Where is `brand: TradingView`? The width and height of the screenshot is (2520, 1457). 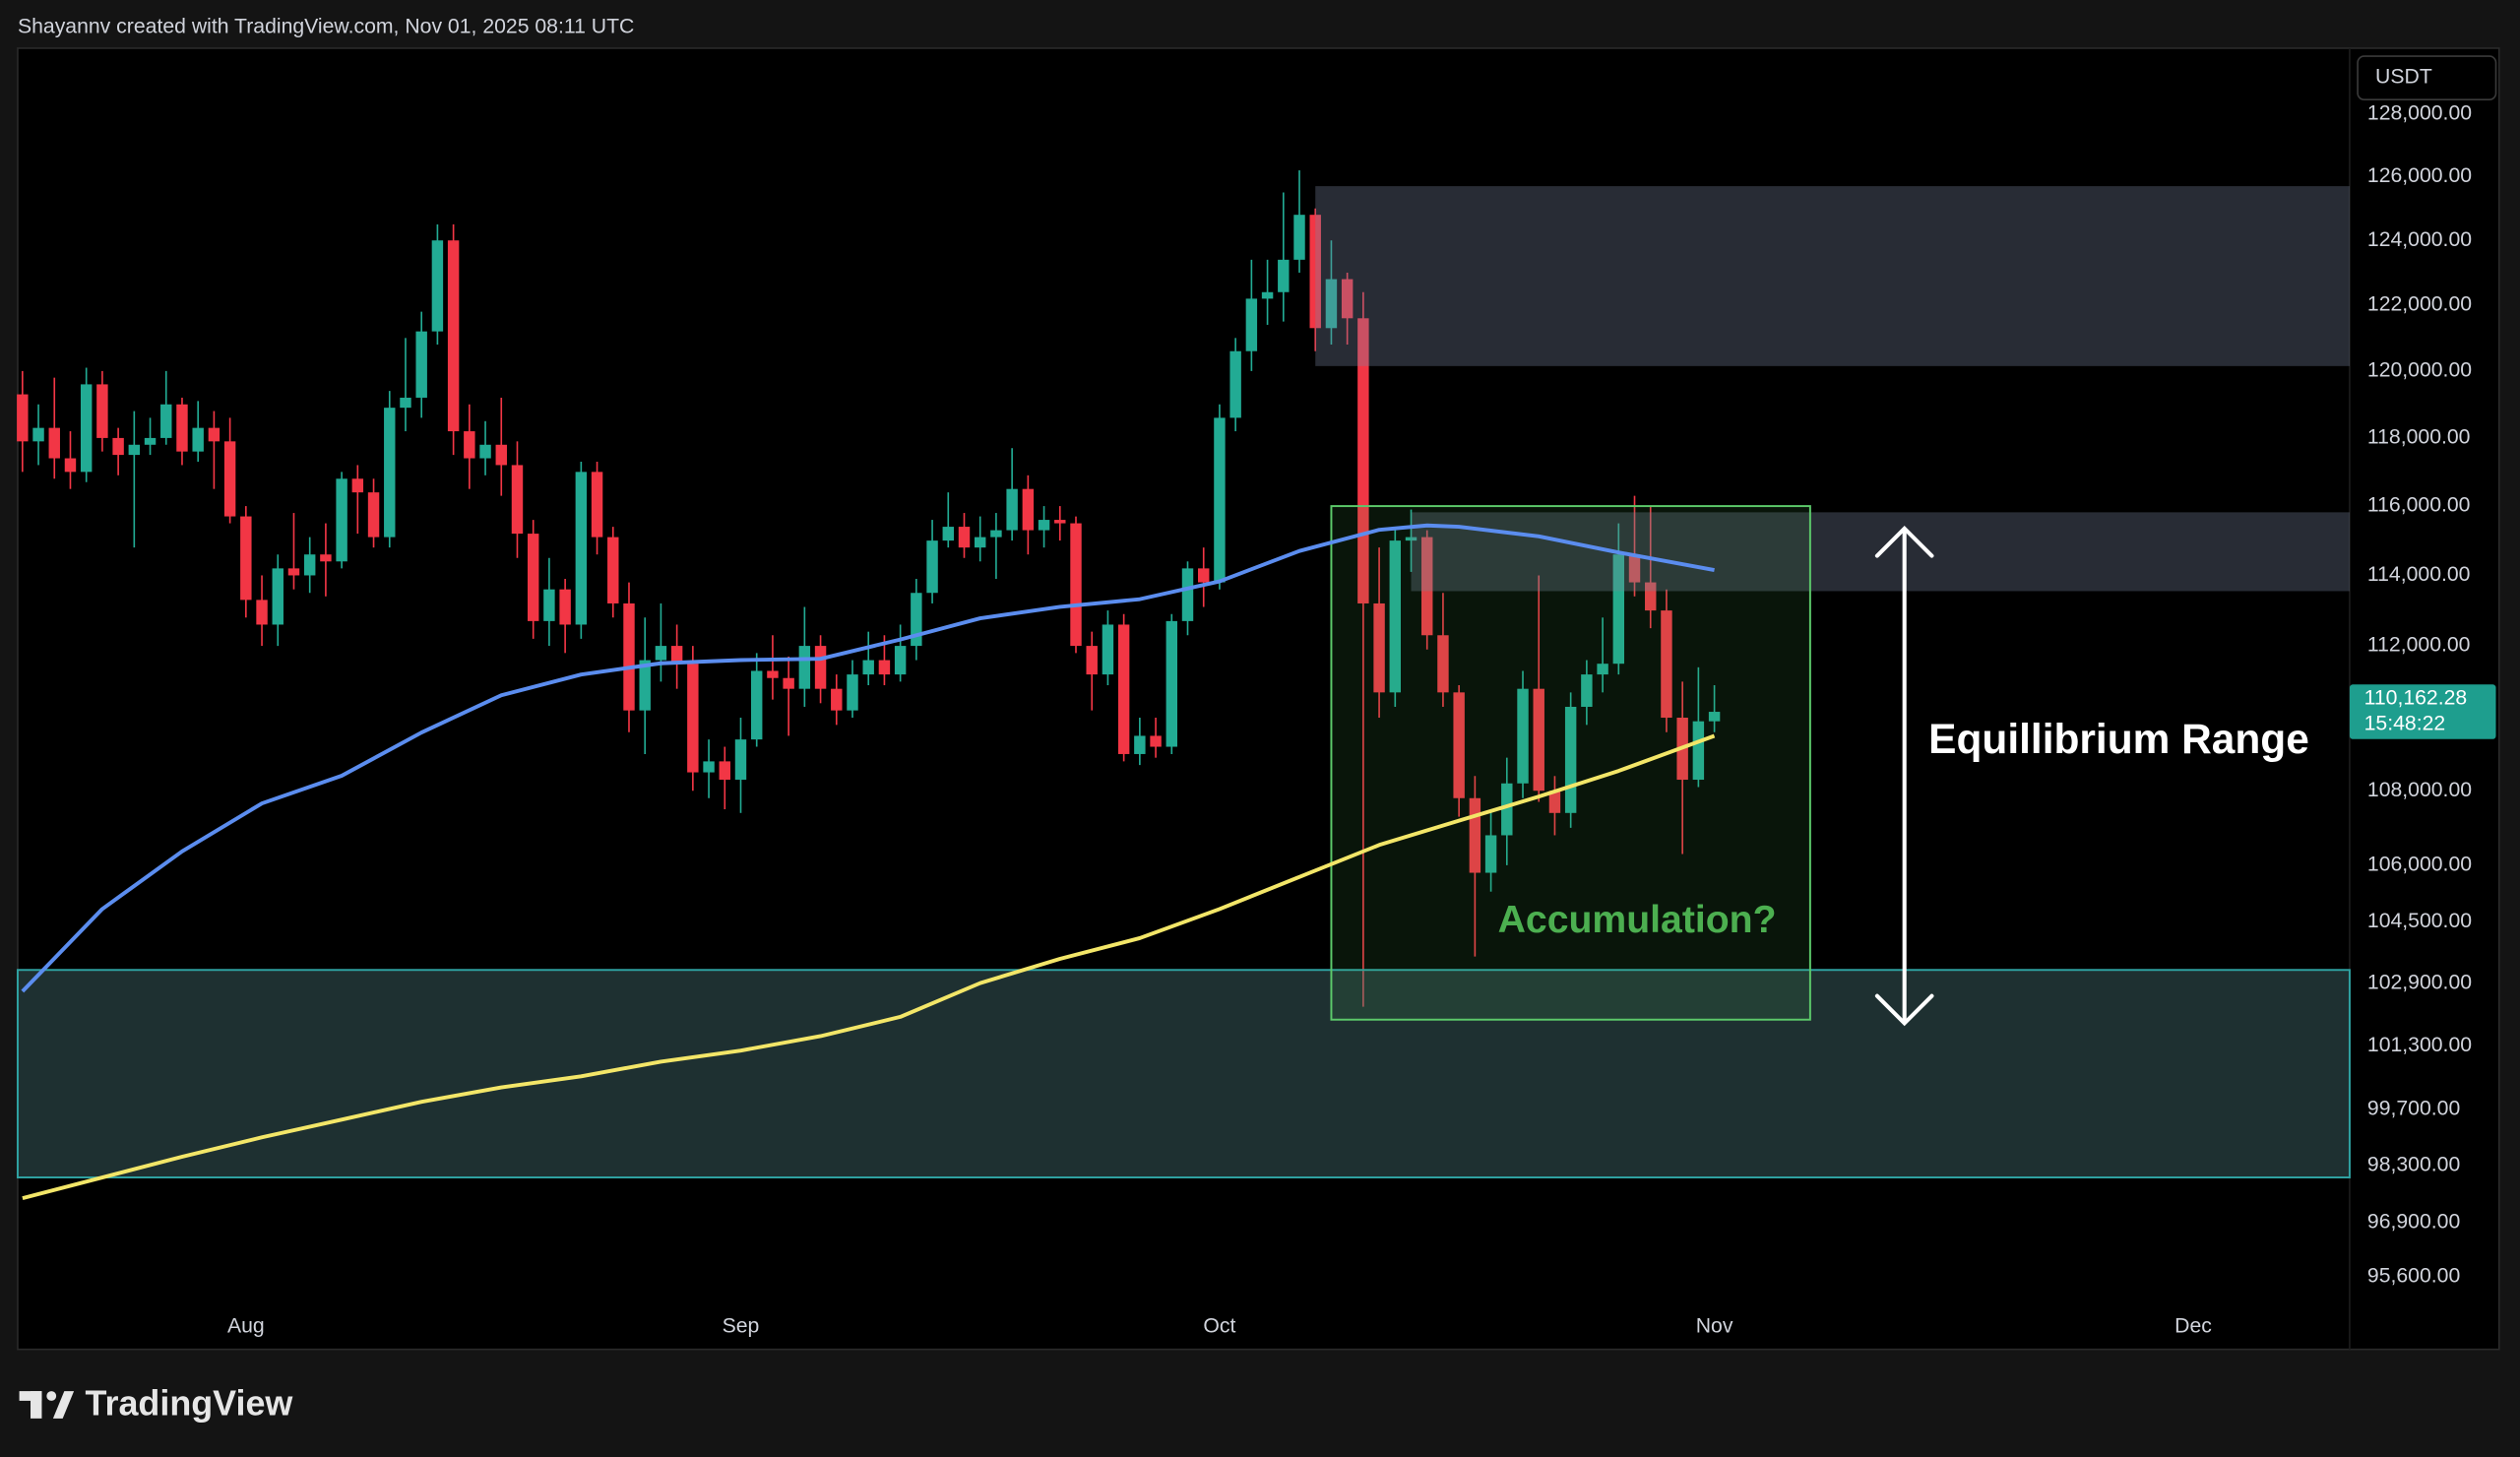
brand: TradingView is located at coordinates (189, 1403).